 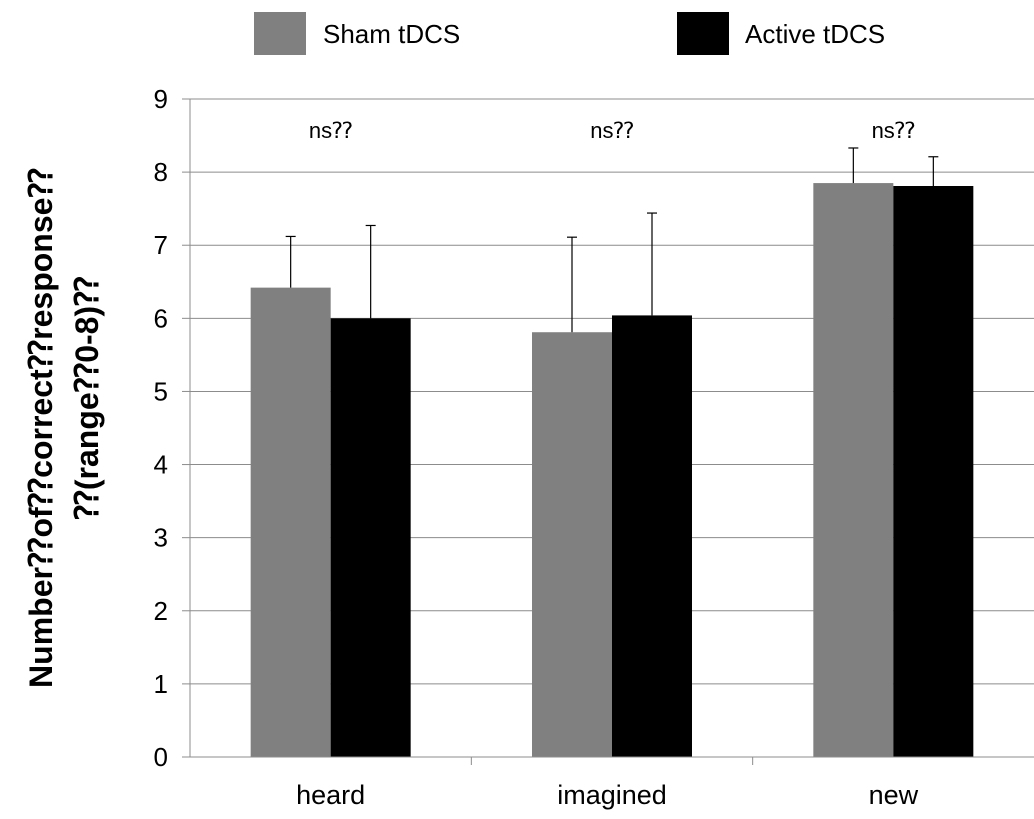 What do you see at coordinates (612, 240) in the screenshot?
I see `error-bars` at bounding box center [612, 240].